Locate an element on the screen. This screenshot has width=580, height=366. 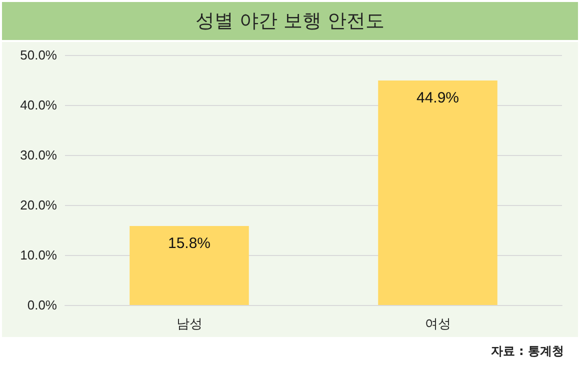
x-tick-label: 여성 is located at coordinates (437, 323).